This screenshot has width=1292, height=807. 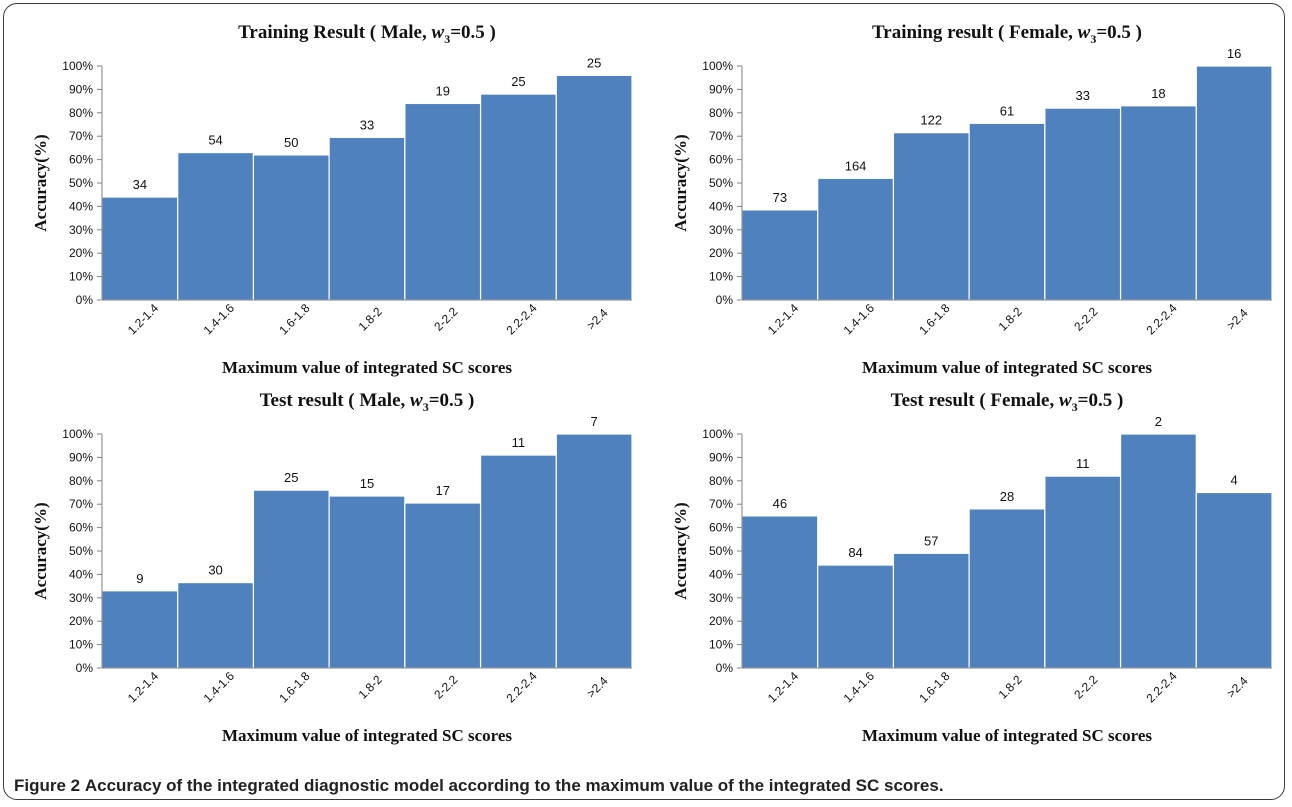 I want to click on bar-data-label: 84, so click(x=855, y=552).